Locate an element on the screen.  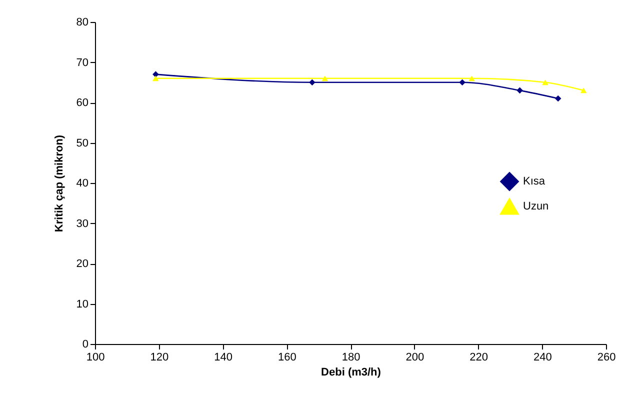
x-tick-label: 140 is located at coordinates (223, 358).